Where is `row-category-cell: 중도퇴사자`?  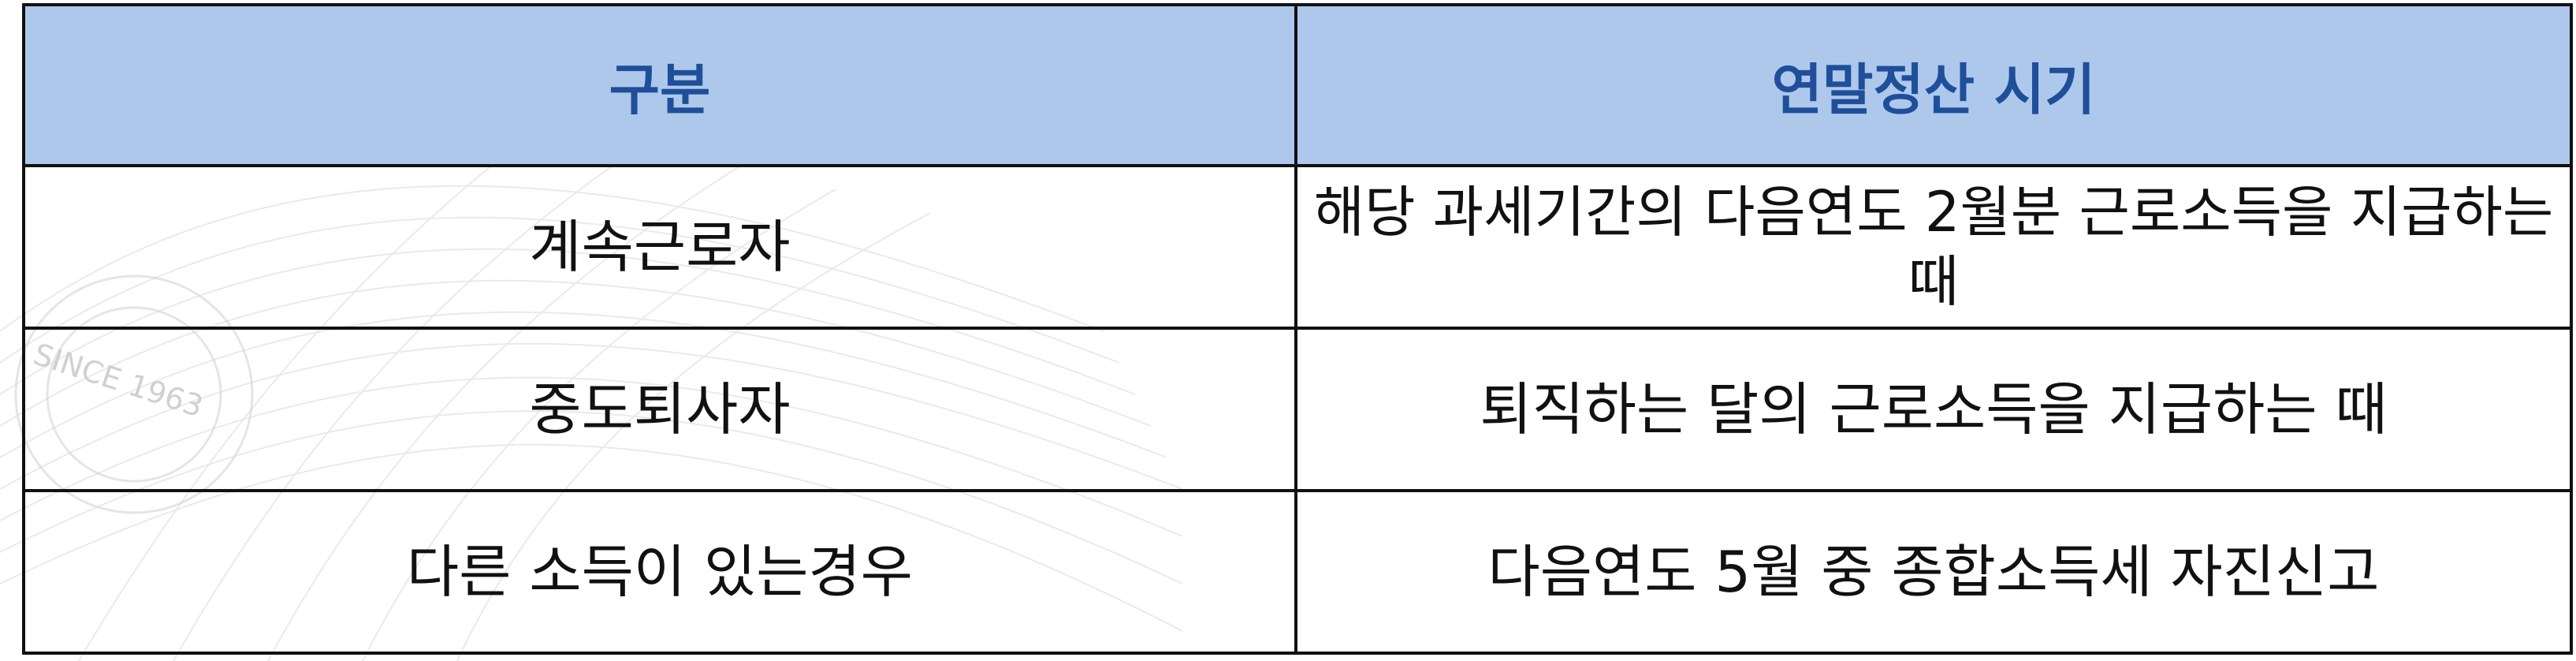 row-category-cell: 중도퇴사자 is located at coordinates (659, 409).